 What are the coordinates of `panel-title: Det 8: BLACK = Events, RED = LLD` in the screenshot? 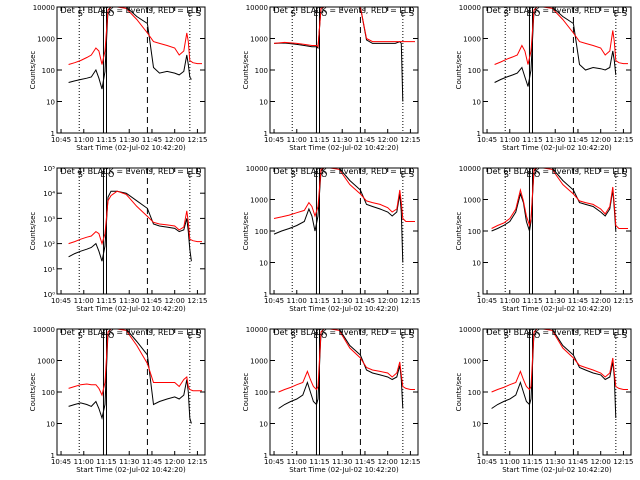 It's located at (344, 332).